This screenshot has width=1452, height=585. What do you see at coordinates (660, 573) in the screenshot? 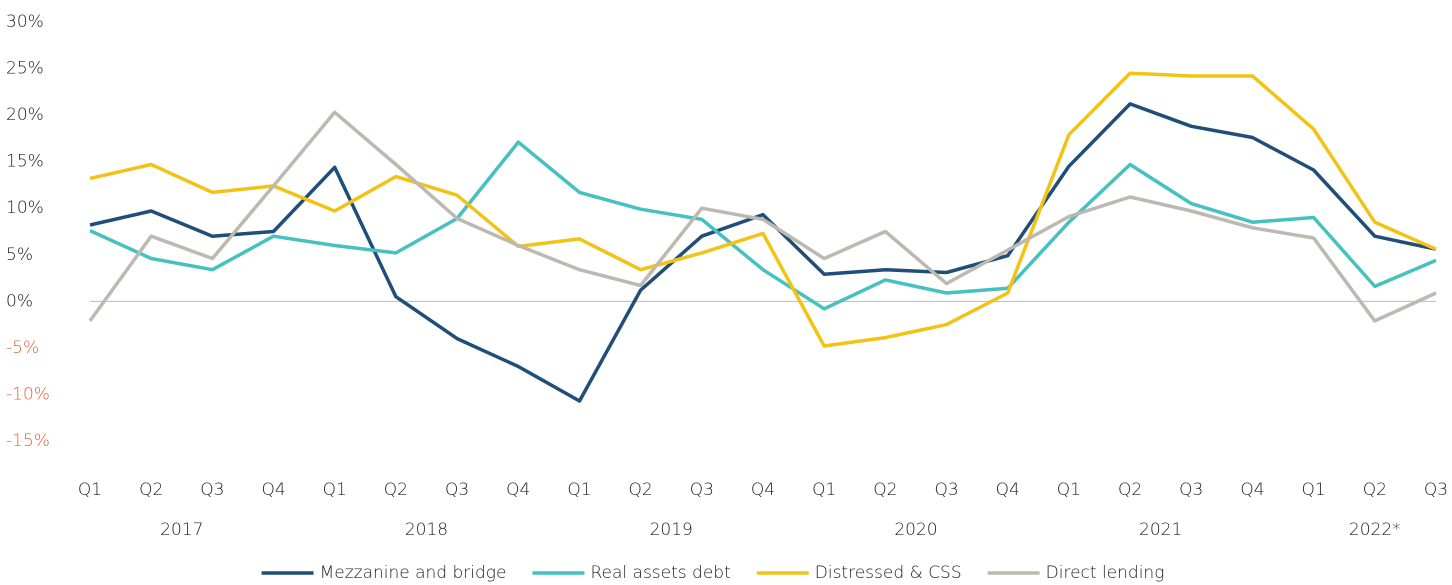
I see `legend-label: Real assets debt` at bounding box center [660, 573].